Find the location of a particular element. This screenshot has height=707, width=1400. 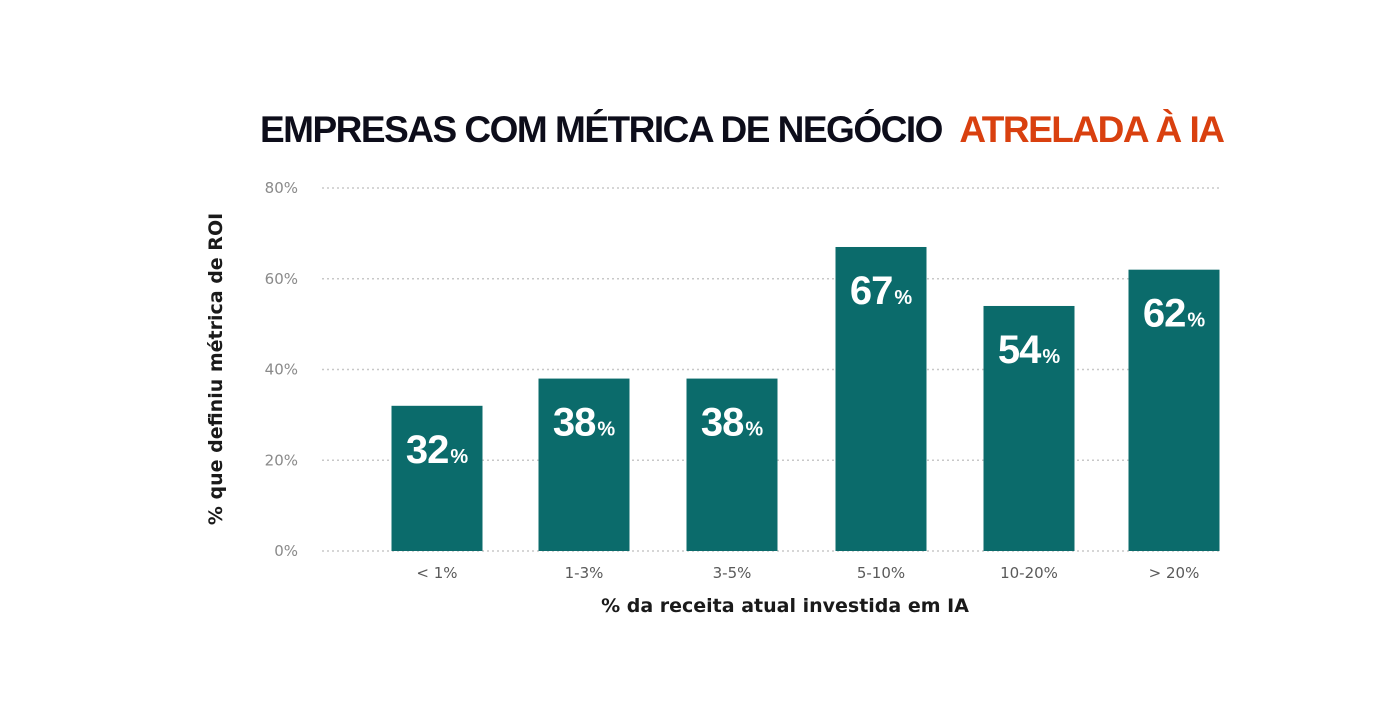

bar-value-label: 67% is located at coordinates (881, 291).